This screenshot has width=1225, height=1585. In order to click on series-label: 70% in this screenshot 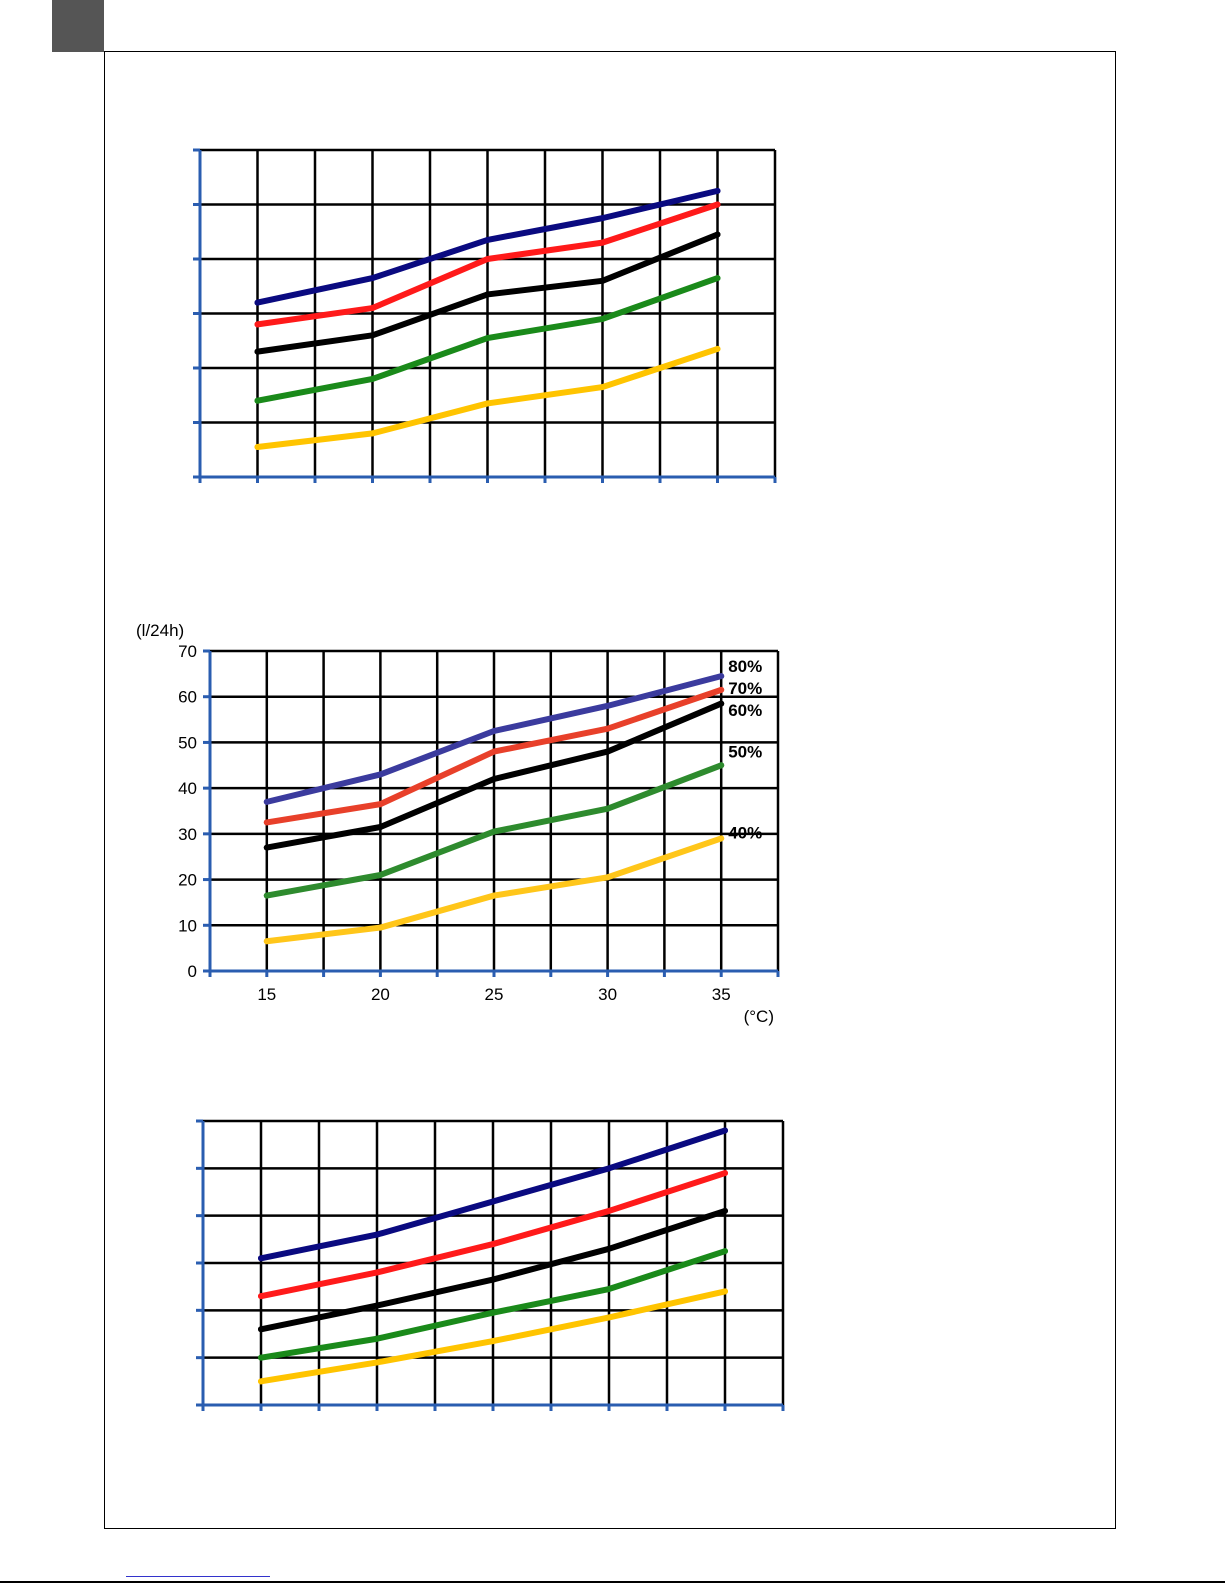, I will do `click(745, 688)`.